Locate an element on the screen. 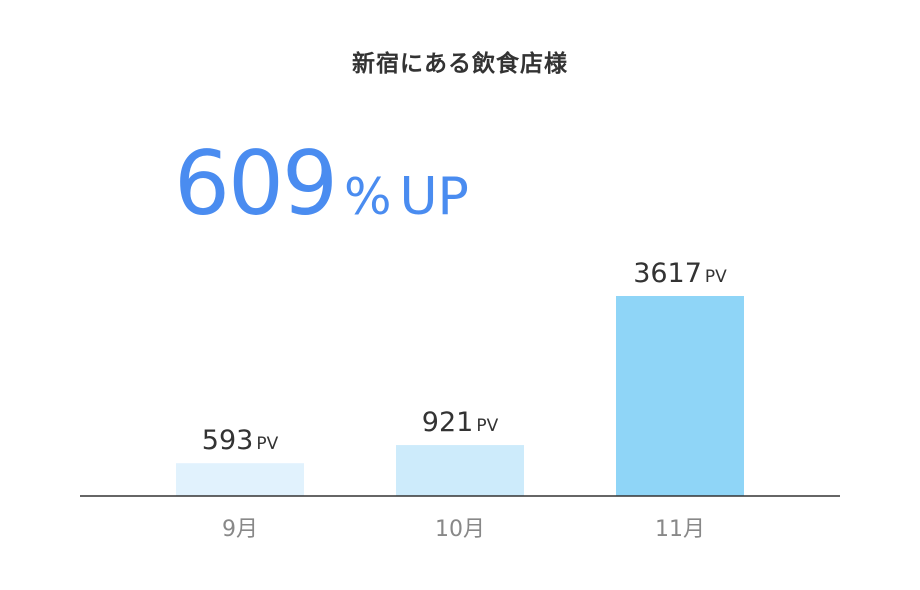 The height and width of the screenshot is (590, 920). percent-sign: % is located at coordinates (367, 197).